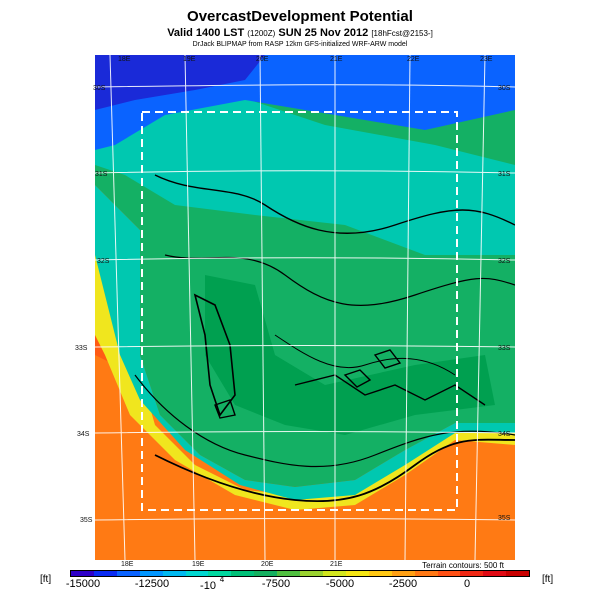  I want to click on latitude-label-left: 35S, so click(86, 520).